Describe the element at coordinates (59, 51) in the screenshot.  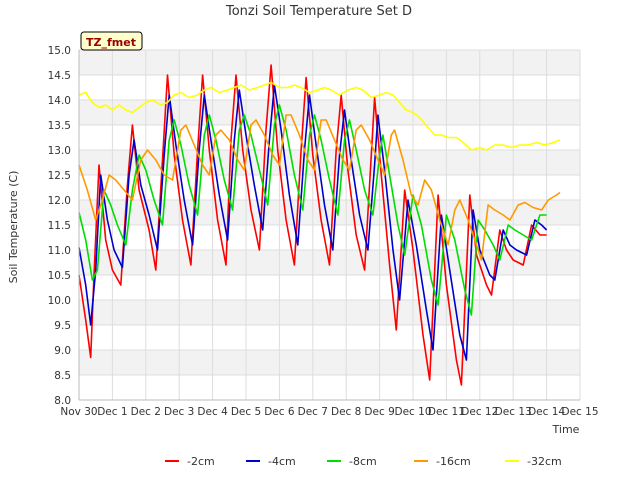
I see `y-tick-label: 15.0` at that location.